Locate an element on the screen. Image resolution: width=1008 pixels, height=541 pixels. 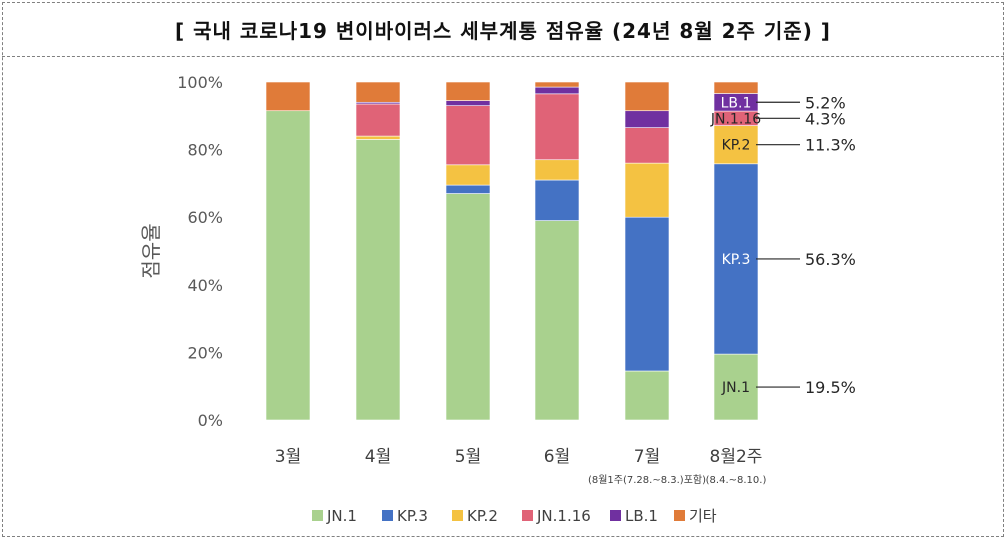
x-category-sublabel: (8.4.~8.10.) is located at coordinates (736, 480).